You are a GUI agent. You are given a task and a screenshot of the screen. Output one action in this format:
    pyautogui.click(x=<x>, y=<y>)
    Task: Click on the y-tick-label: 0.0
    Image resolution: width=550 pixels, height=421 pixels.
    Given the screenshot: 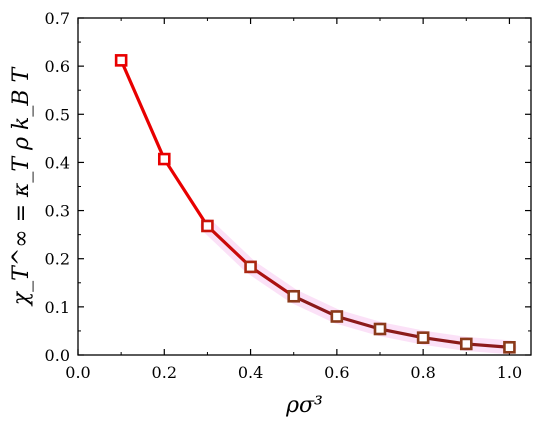 What is the action you would take?
    pyautogui.click(x=57, y=355)
    